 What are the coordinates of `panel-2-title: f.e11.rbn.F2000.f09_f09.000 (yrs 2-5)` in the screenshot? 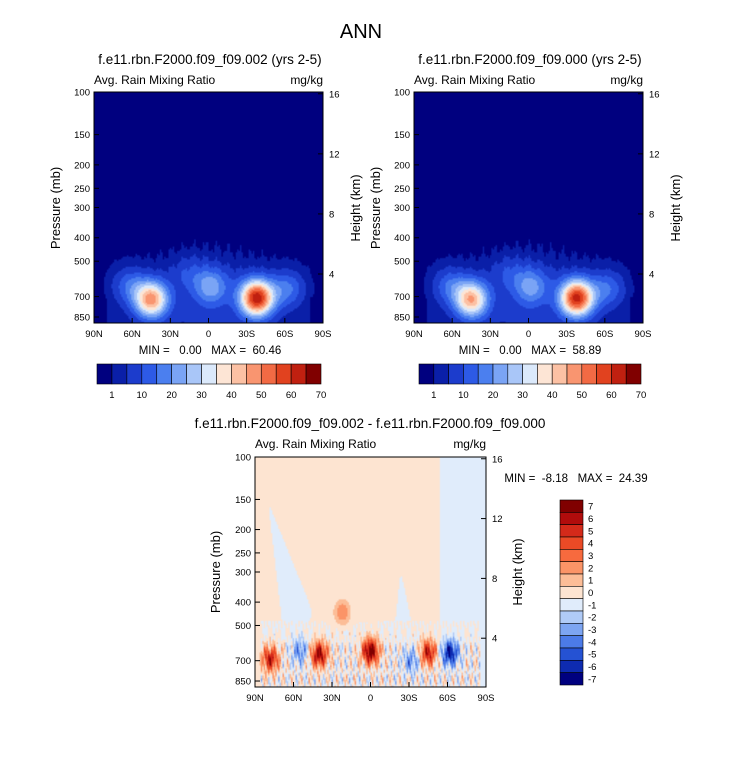 It's located at (529, 59).